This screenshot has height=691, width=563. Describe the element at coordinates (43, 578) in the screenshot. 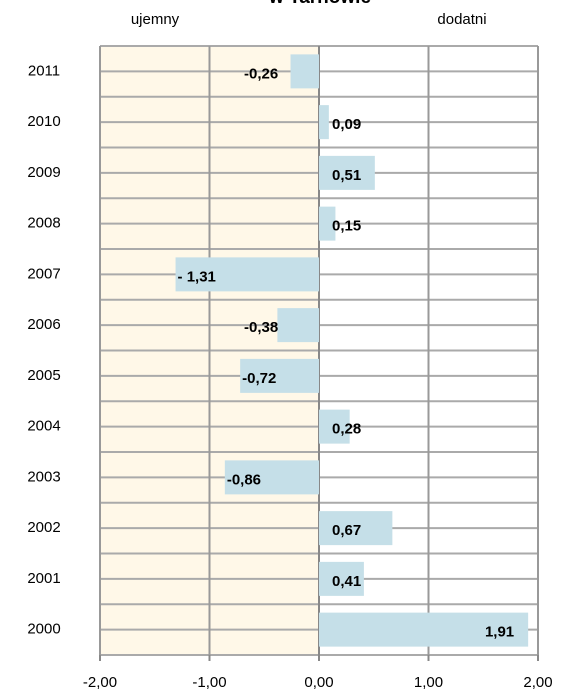

I see `y-tick-label: 2001` at that location.